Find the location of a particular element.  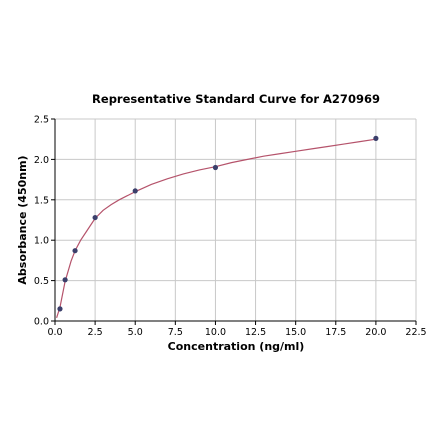

y-tick-label: 0.5 is located at coordinates (41, 281).